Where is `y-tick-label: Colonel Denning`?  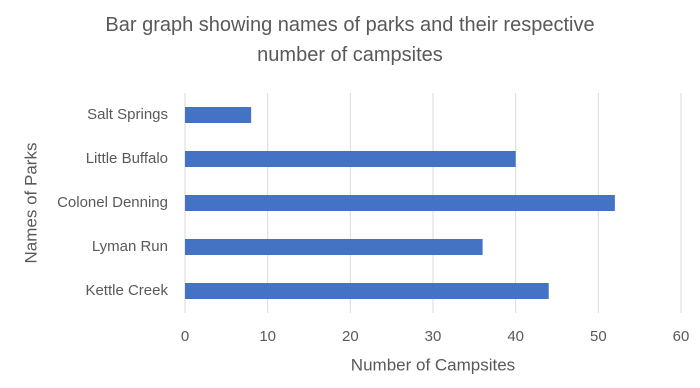 y-tick-label: Colonel Denning is located at coordinates (112, 202).